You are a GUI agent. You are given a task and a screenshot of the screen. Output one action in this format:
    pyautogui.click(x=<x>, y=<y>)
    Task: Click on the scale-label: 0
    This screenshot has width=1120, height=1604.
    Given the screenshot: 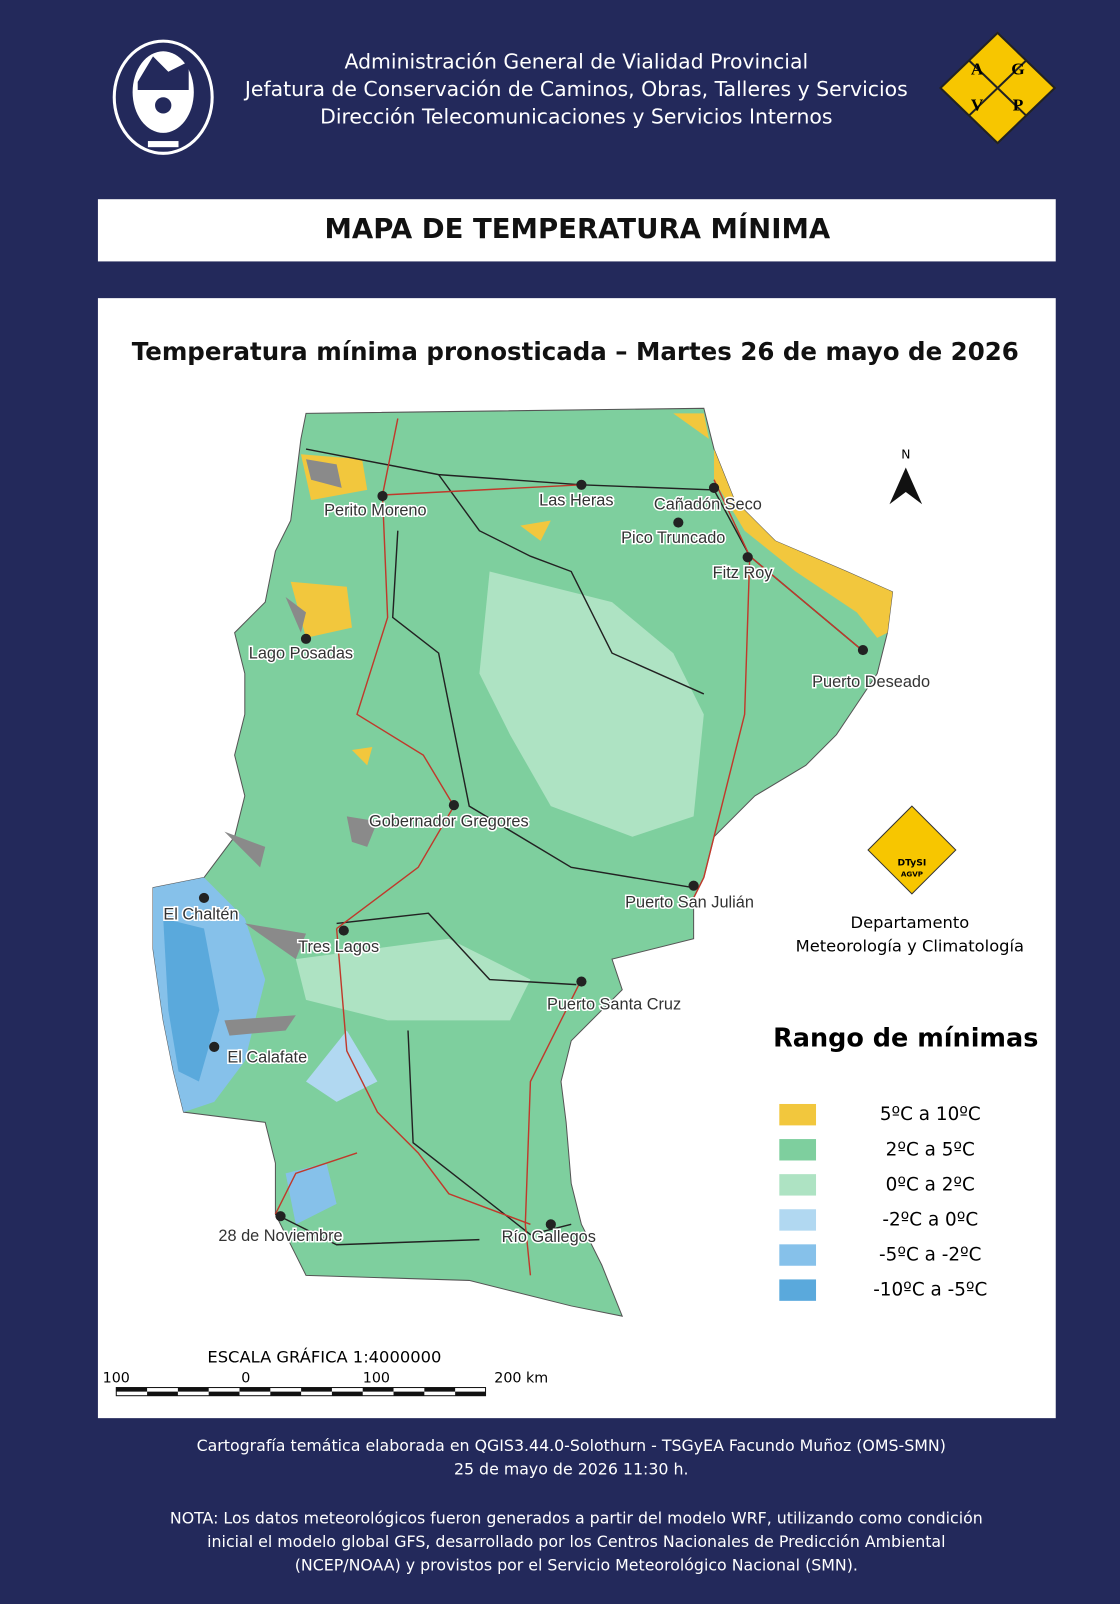 What is the action you would take?
    pyautogui.click(x=245, y=1378)
    